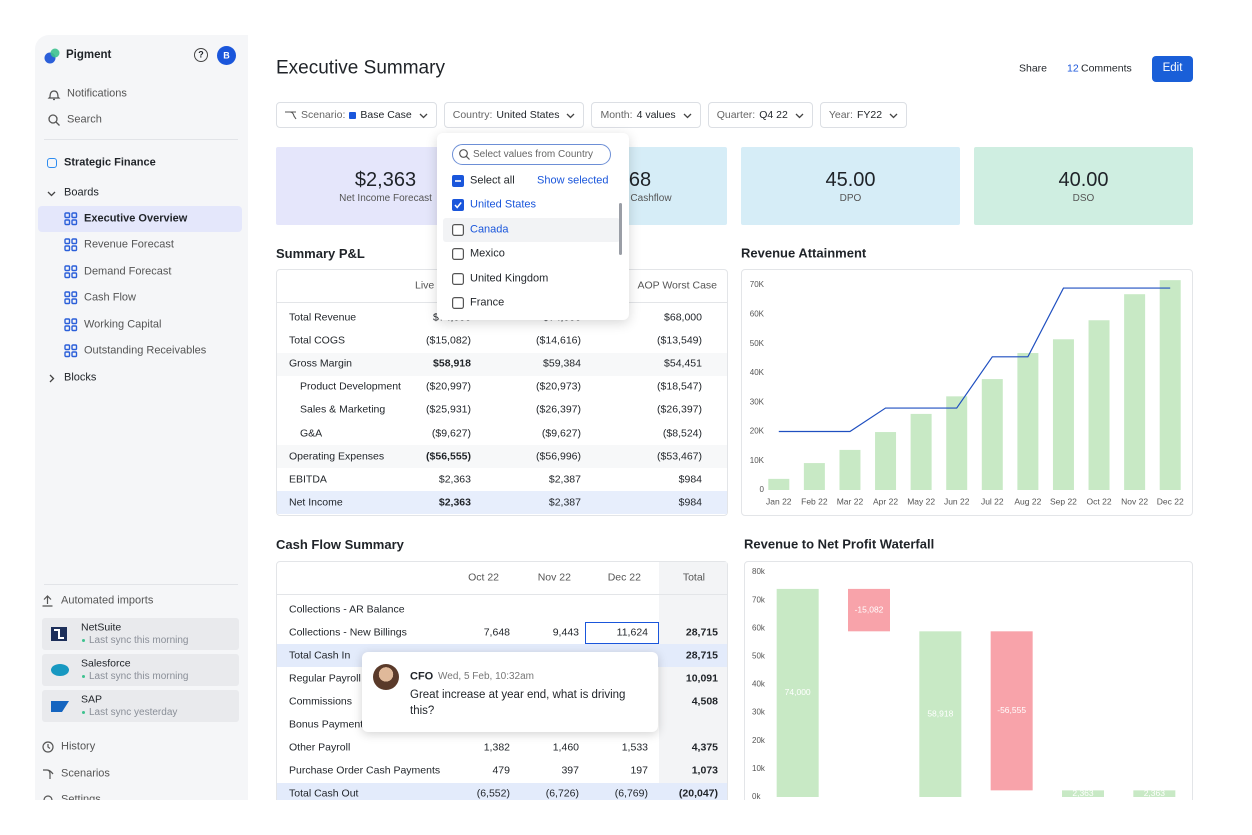 The height and width of the screenshot is (835, 1252). I want to click on option: Mexico, so click(487, 253).